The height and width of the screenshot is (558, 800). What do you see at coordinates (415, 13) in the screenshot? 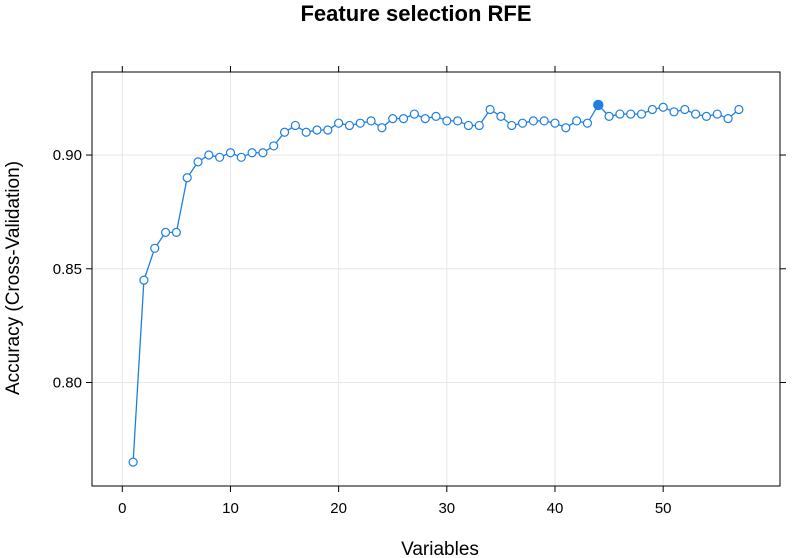
I see `chart-title: Feature selection RFE` at bounding box center [415, 13].